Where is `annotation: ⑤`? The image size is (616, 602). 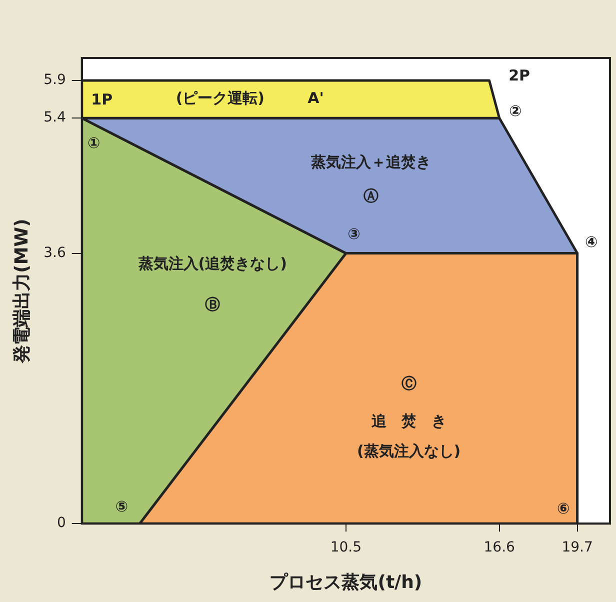 annotation: ⑤ is located at coordinates (121, 506).